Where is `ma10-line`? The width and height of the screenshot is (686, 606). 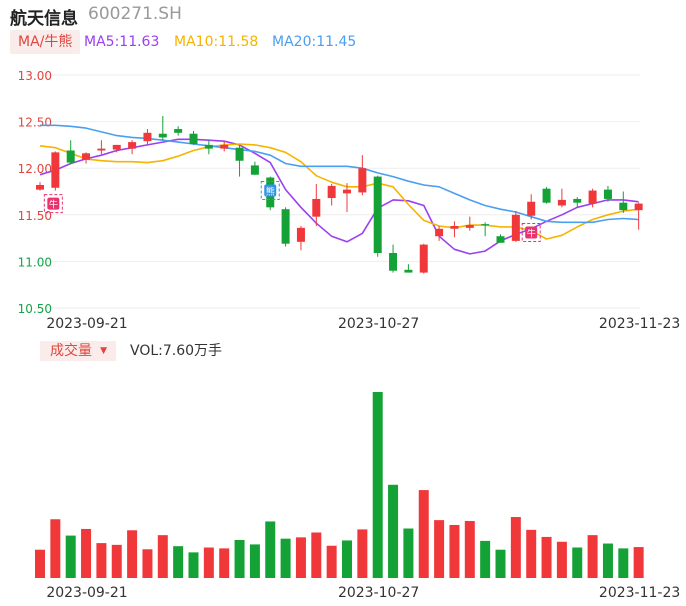
ma10-line is located at coordinates (339, 191).